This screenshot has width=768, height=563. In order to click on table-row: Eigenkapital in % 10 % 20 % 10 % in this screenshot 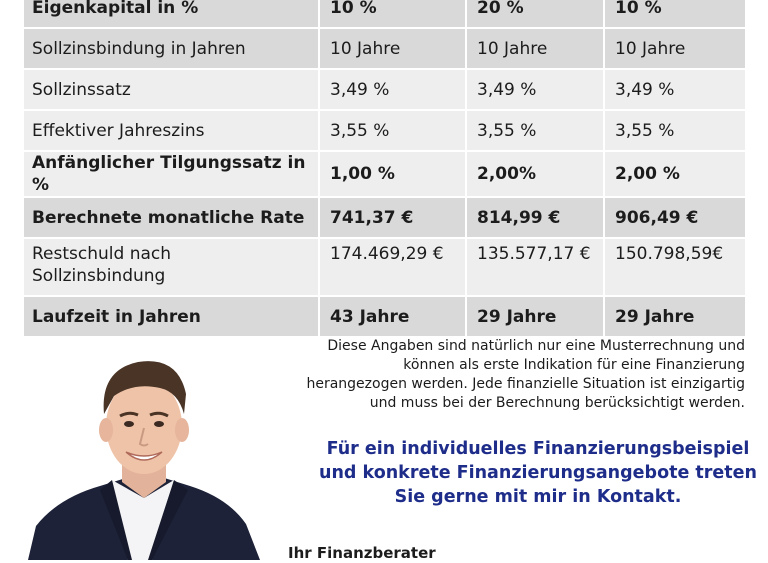, I will do `click(384, 14)`.